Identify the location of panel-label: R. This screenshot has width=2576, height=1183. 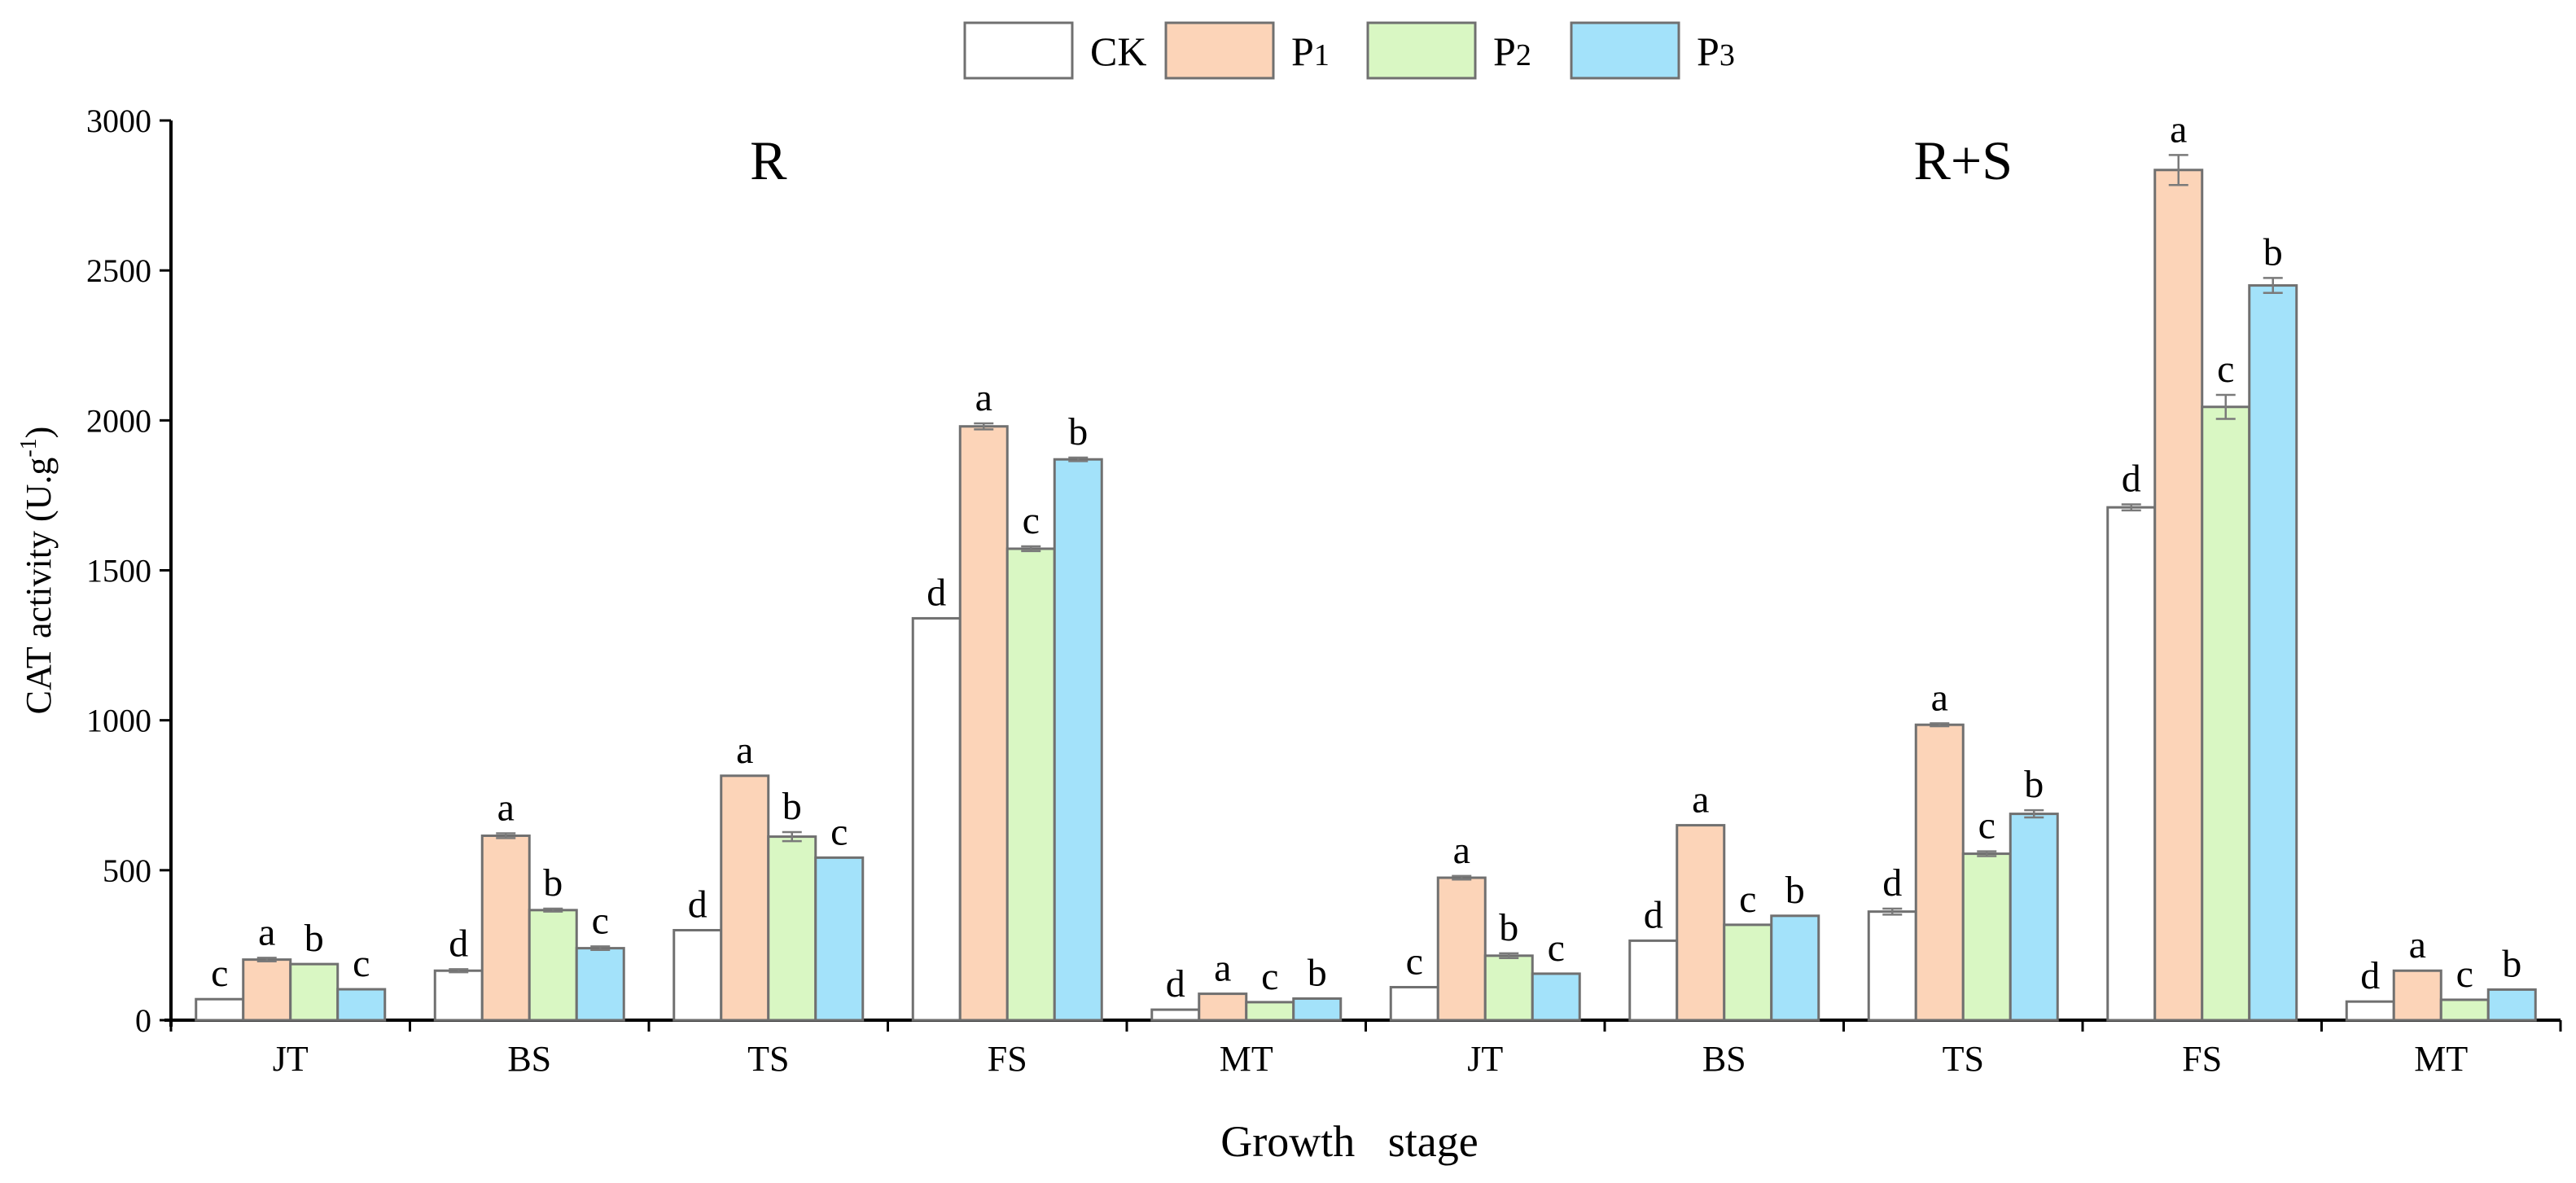
(768, 160).